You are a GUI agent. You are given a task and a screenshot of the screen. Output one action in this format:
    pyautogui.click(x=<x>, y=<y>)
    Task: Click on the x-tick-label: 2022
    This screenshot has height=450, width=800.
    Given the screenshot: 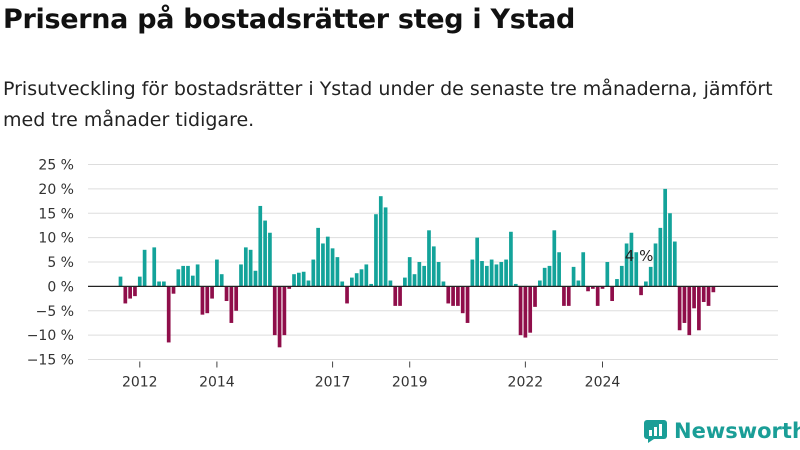 What is the action you would take?
    pyautogui.click(x=526, y=383)
    